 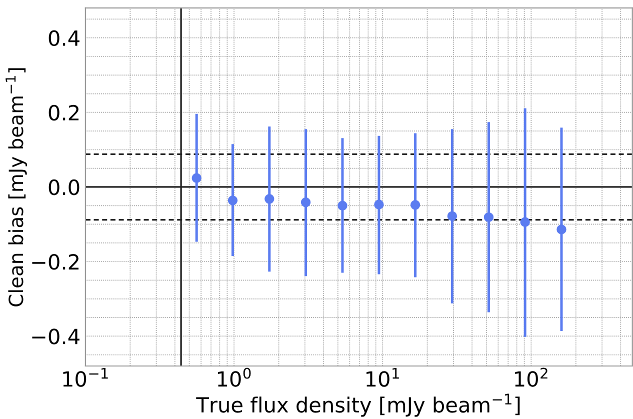 I want to click on y-tick-label: −0.2, so click(x=55, y=262).